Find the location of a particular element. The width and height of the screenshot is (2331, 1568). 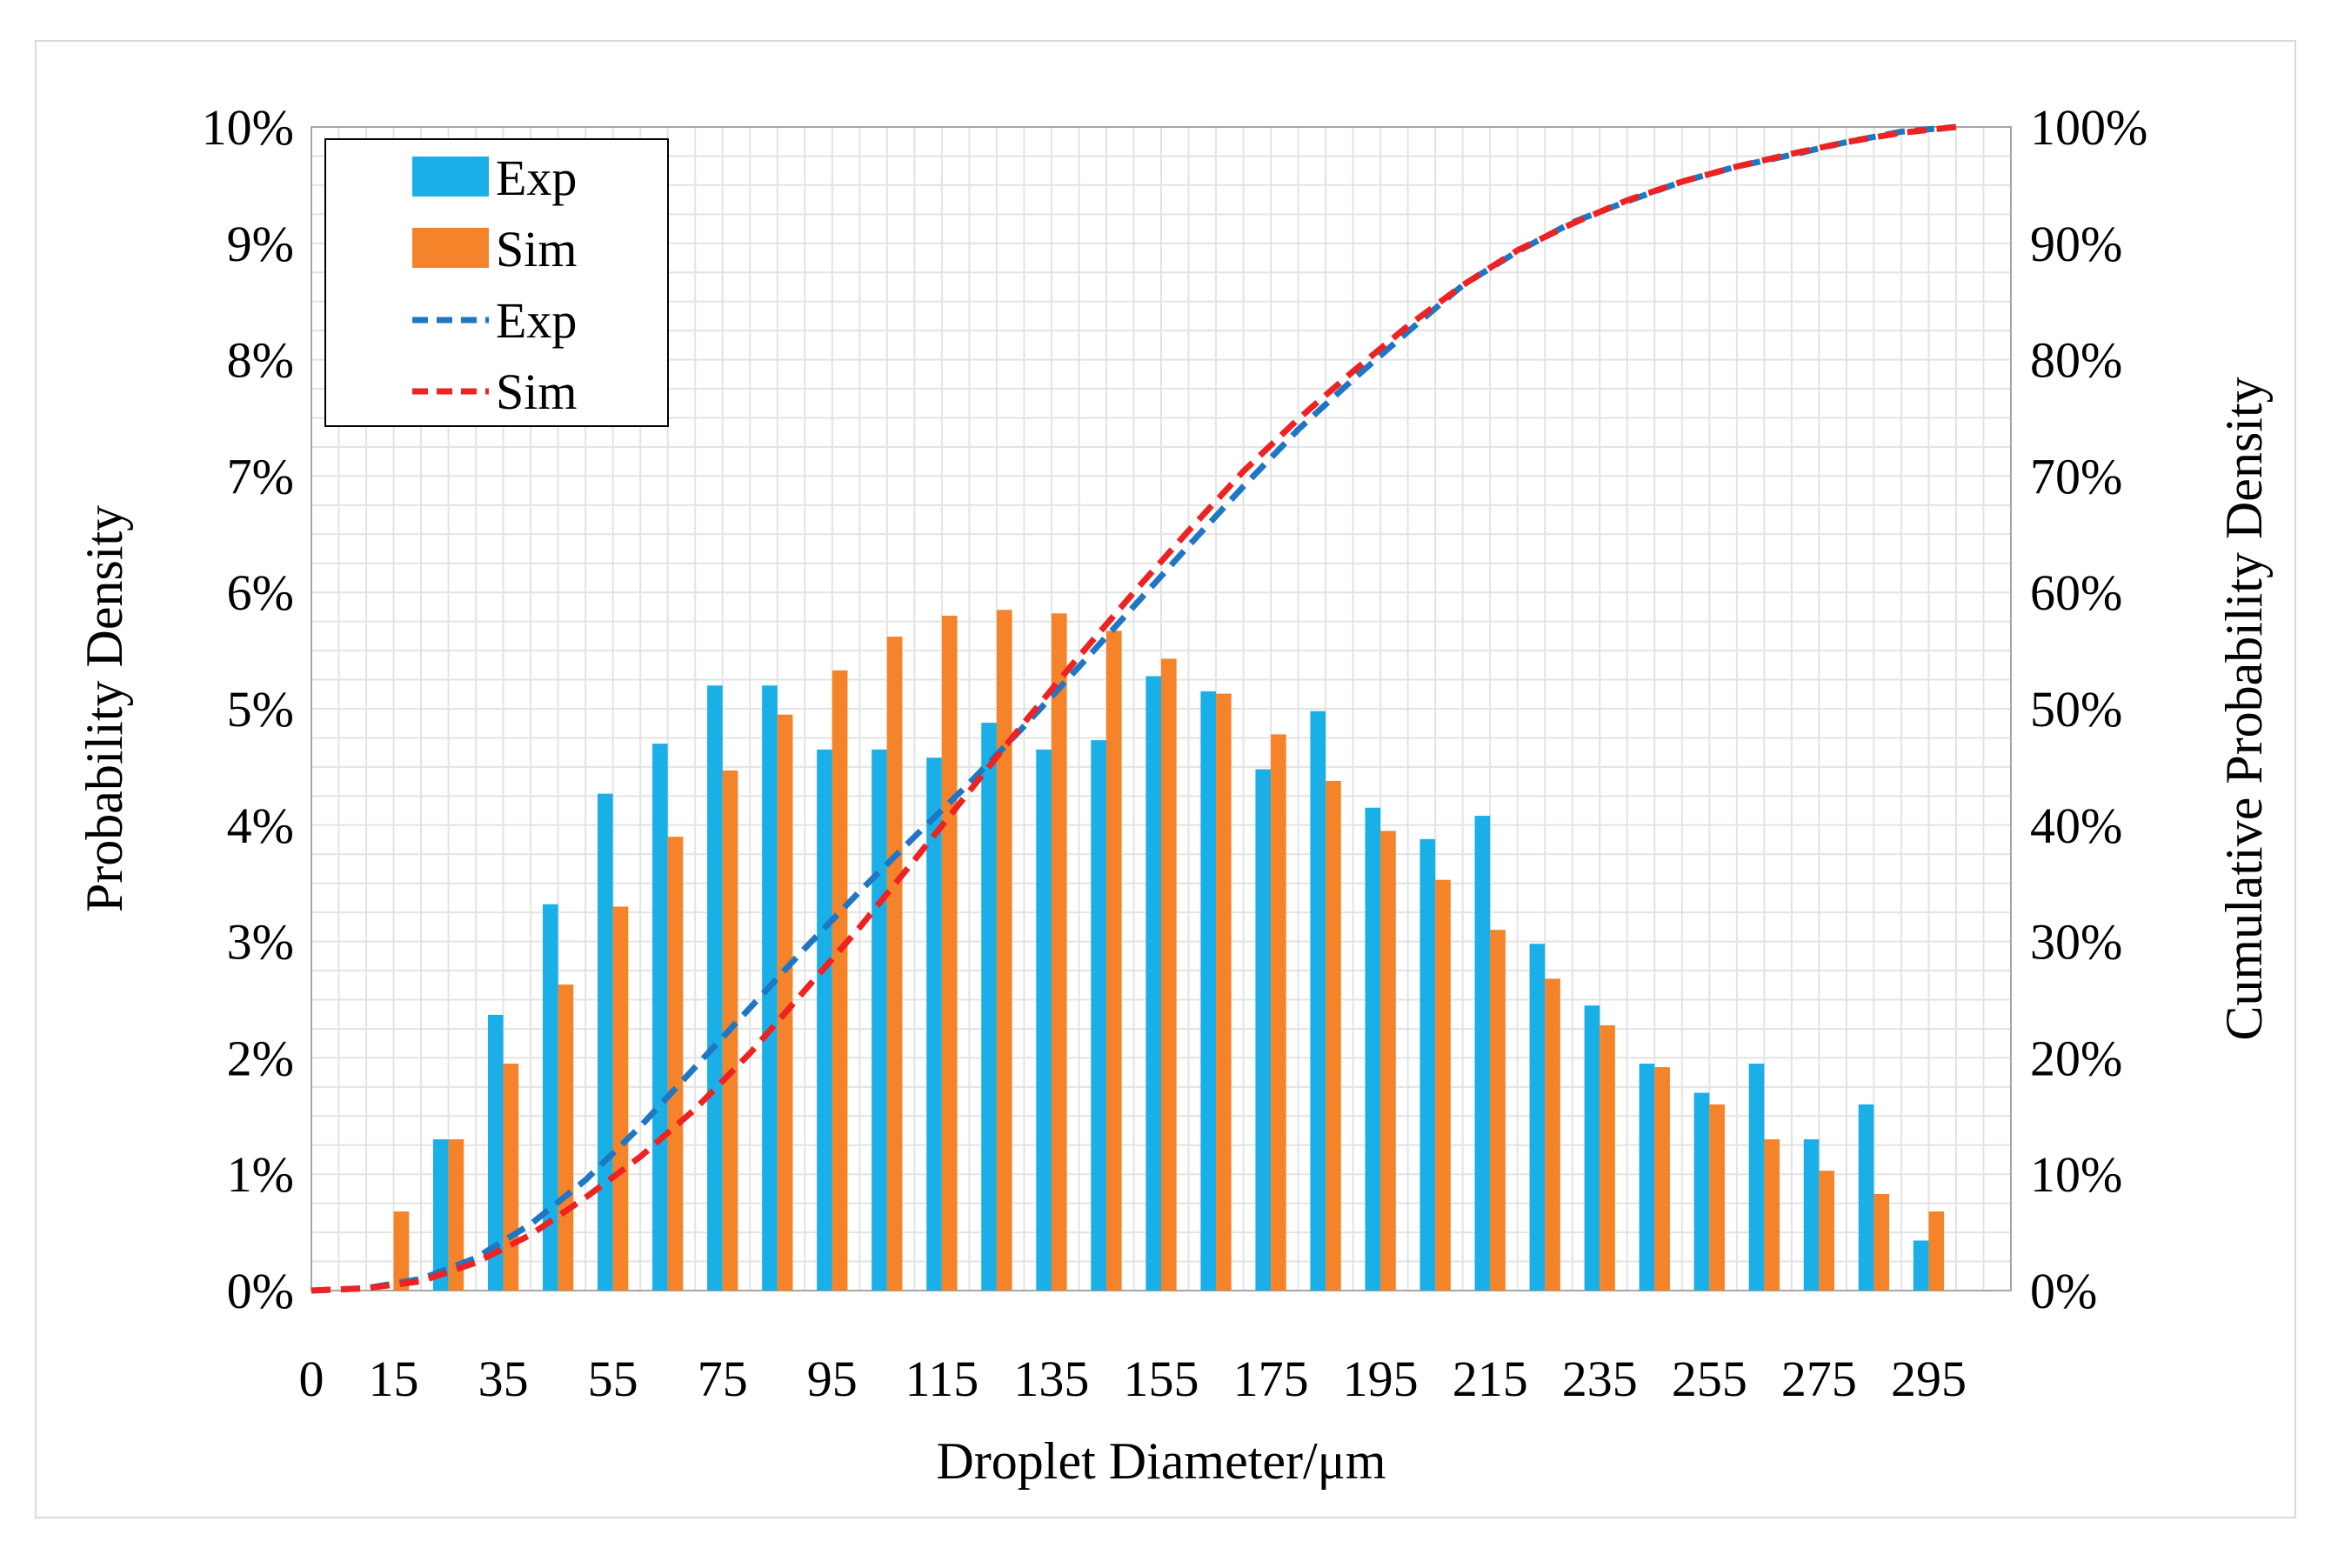

y-tick-label: 3% is located at coordinates (260, 942).